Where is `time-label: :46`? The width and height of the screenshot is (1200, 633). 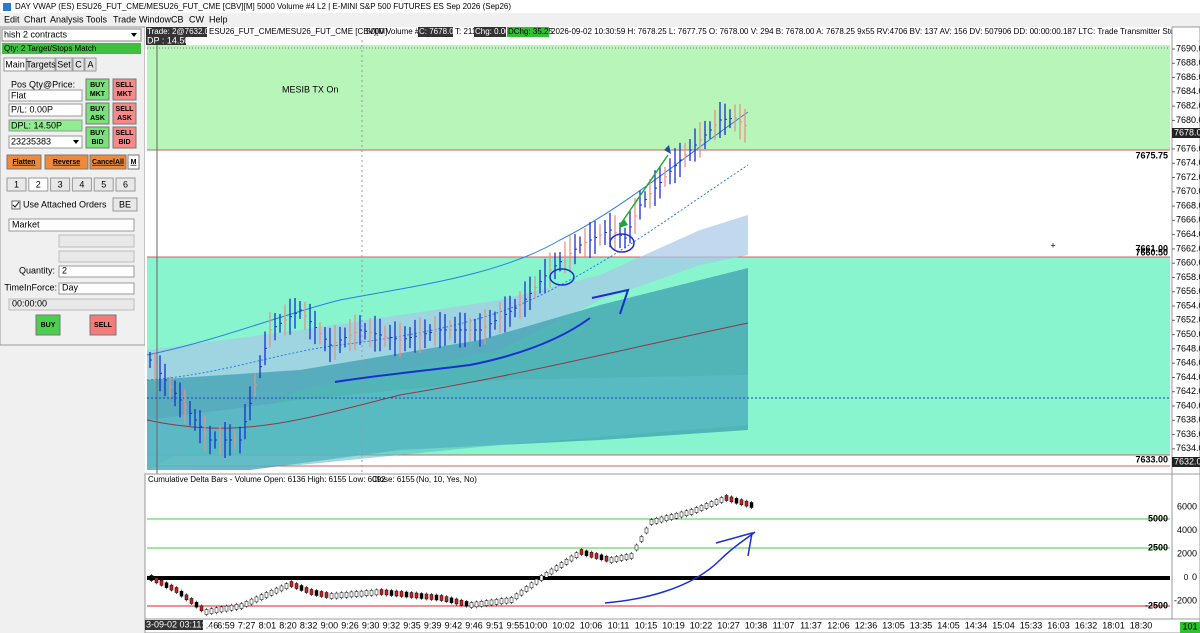
time-label: :46 is located at coordinates (212, 625).